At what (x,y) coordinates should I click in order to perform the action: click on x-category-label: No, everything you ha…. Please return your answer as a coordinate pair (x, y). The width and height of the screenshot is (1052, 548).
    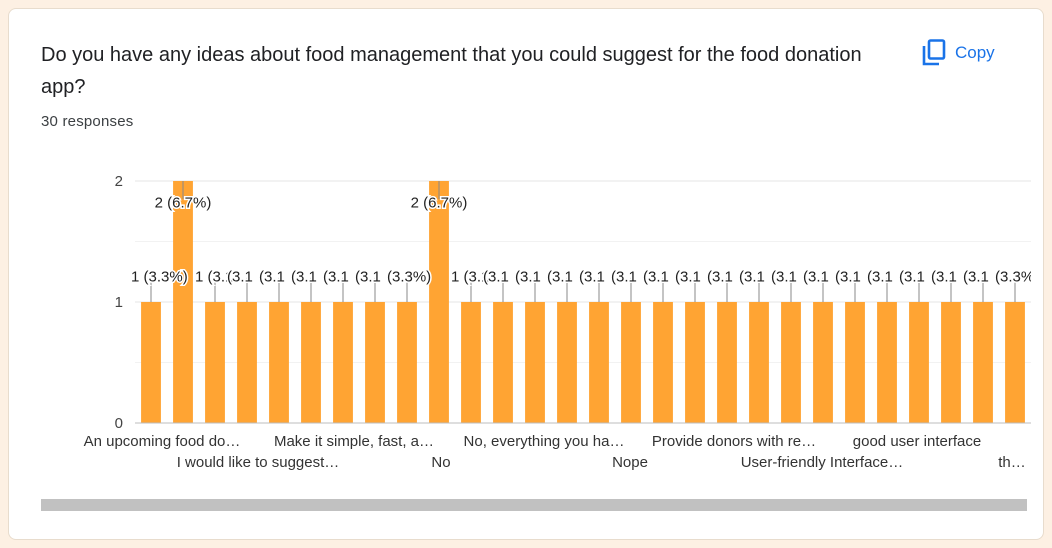
    Looking at the image, I should click on (544, 441).